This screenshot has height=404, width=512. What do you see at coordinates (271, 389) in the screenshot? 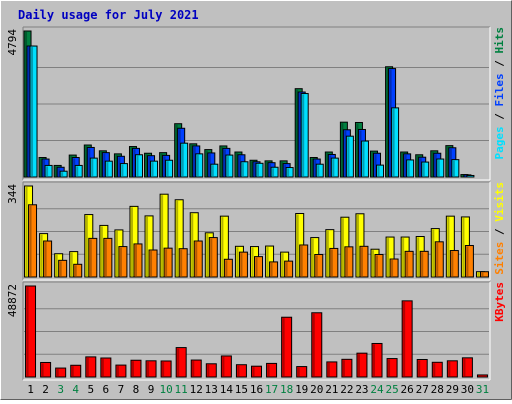
I see `day-label-17: 17` at bounding box center [271, 389].